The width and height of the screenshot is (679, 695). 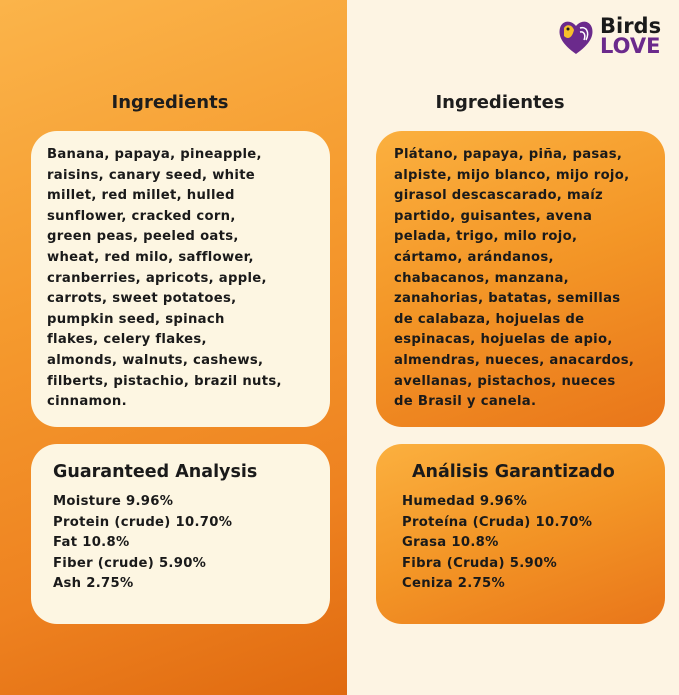 I want to click on ingredient-line: pumpkin seed, spinach, so click(x=136, y=319).